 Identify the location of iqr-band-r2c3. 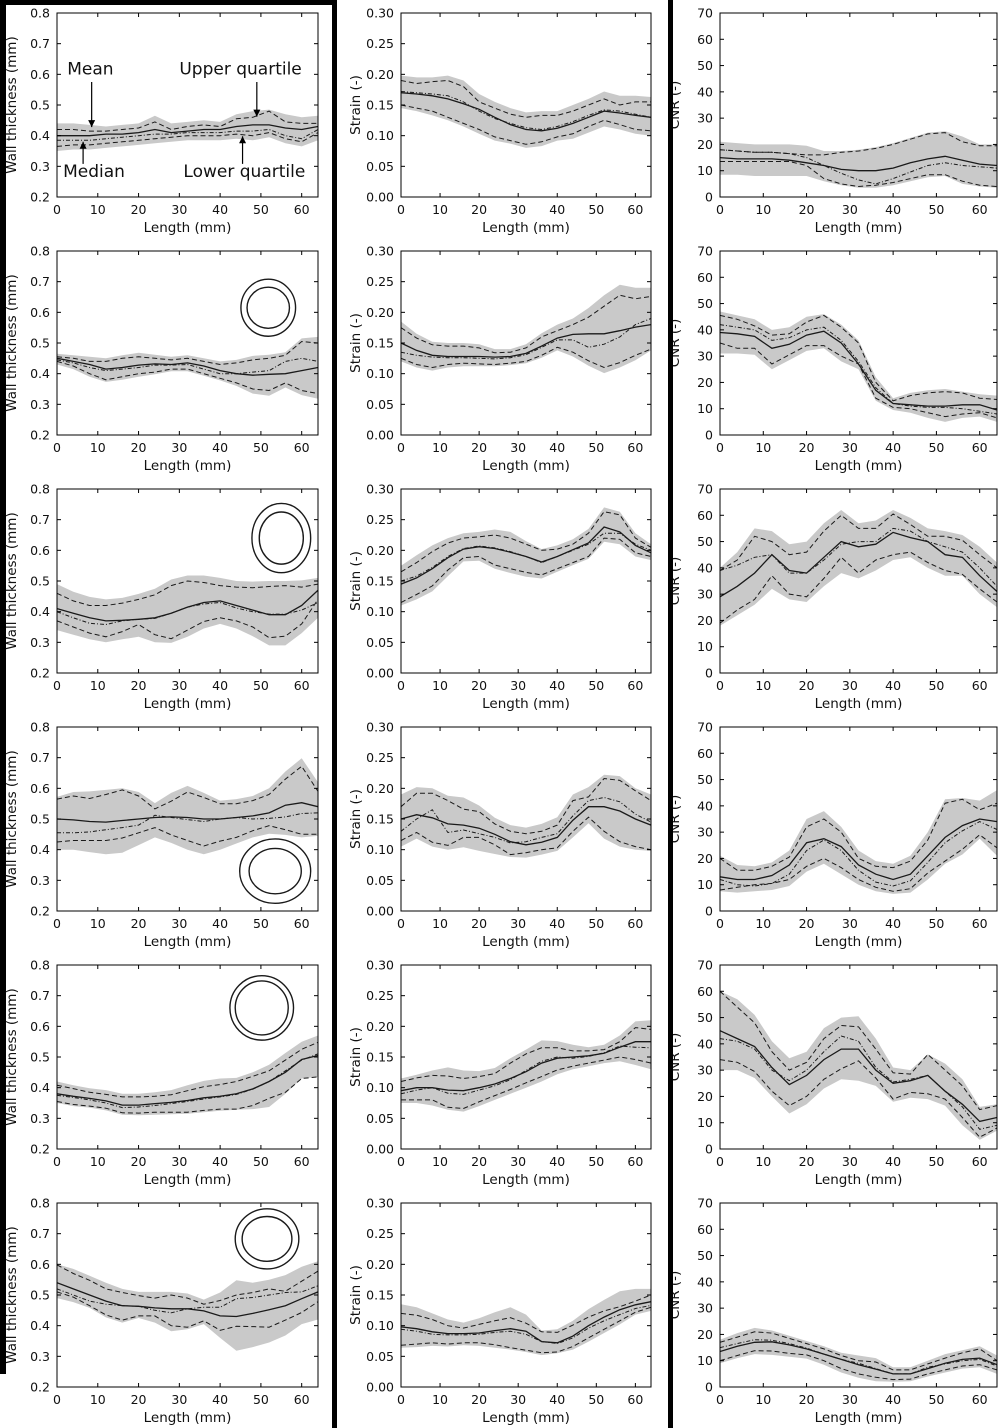
(858, 366).